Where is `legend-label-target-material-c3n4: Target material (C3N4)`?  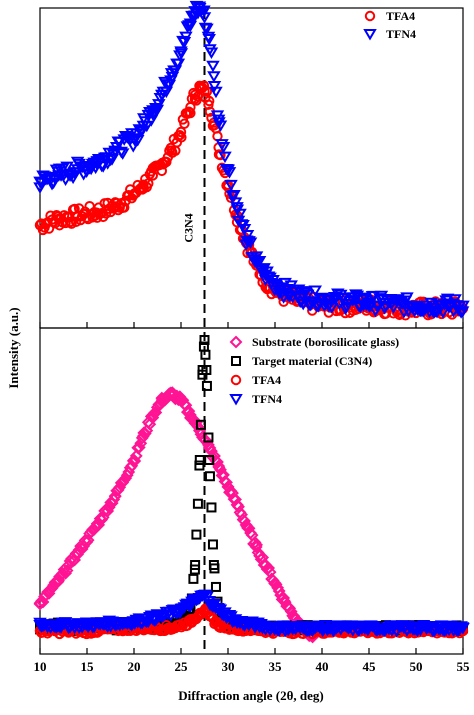 legend-label-target-material-c3n4: Target material (C3N4) is located at coordinates (312, 361).